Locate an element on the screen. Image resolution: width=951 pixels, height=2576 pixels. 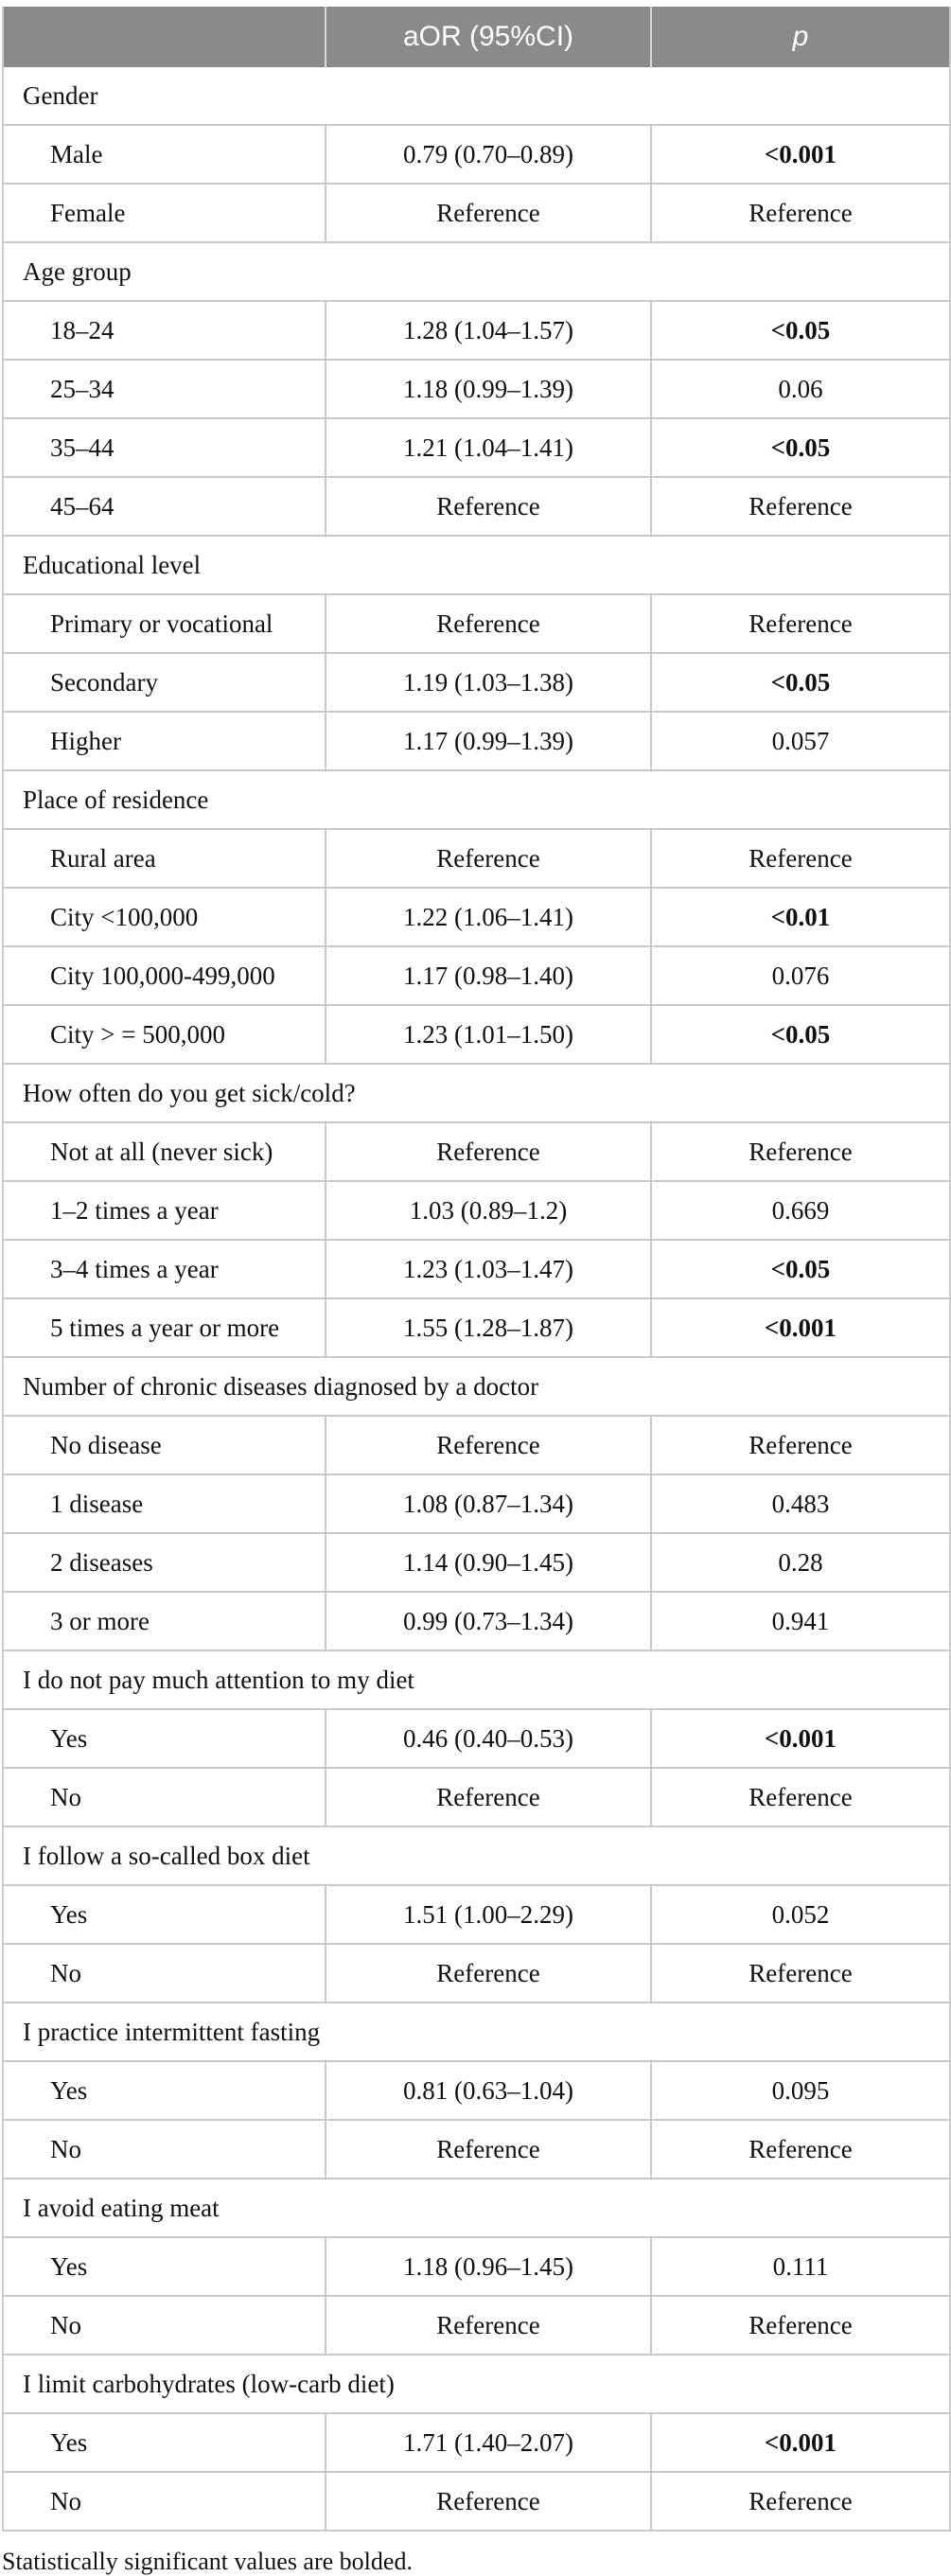
p-value: 0.076 is located at coordinates (800, 976).